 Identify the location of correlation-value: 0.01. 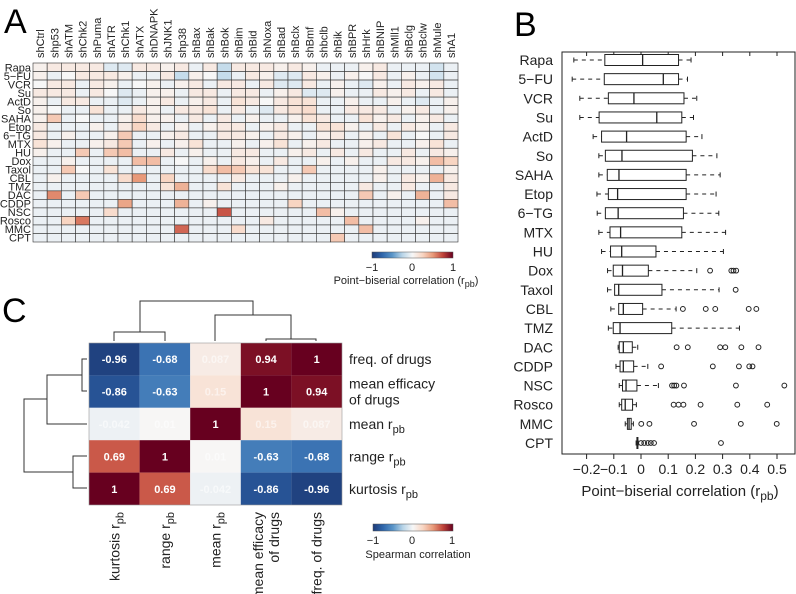
(215, 457).